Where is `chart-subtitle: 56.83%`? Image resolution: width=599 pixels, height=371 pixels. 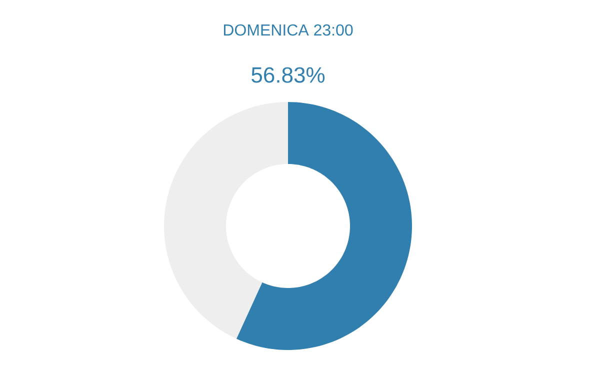
chart-subtitle: 56.83% is located at coordinates (288, 75).